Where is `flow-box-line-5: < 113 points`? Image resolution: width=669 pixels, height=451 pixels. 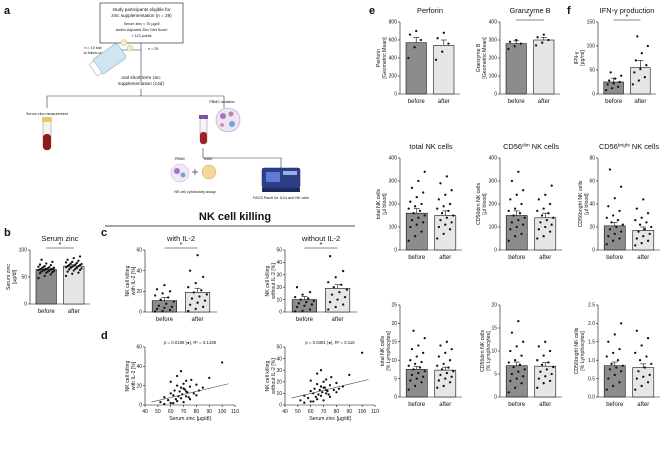
flow-box-line-5: < 113 points is located at coordinates (142, 36).